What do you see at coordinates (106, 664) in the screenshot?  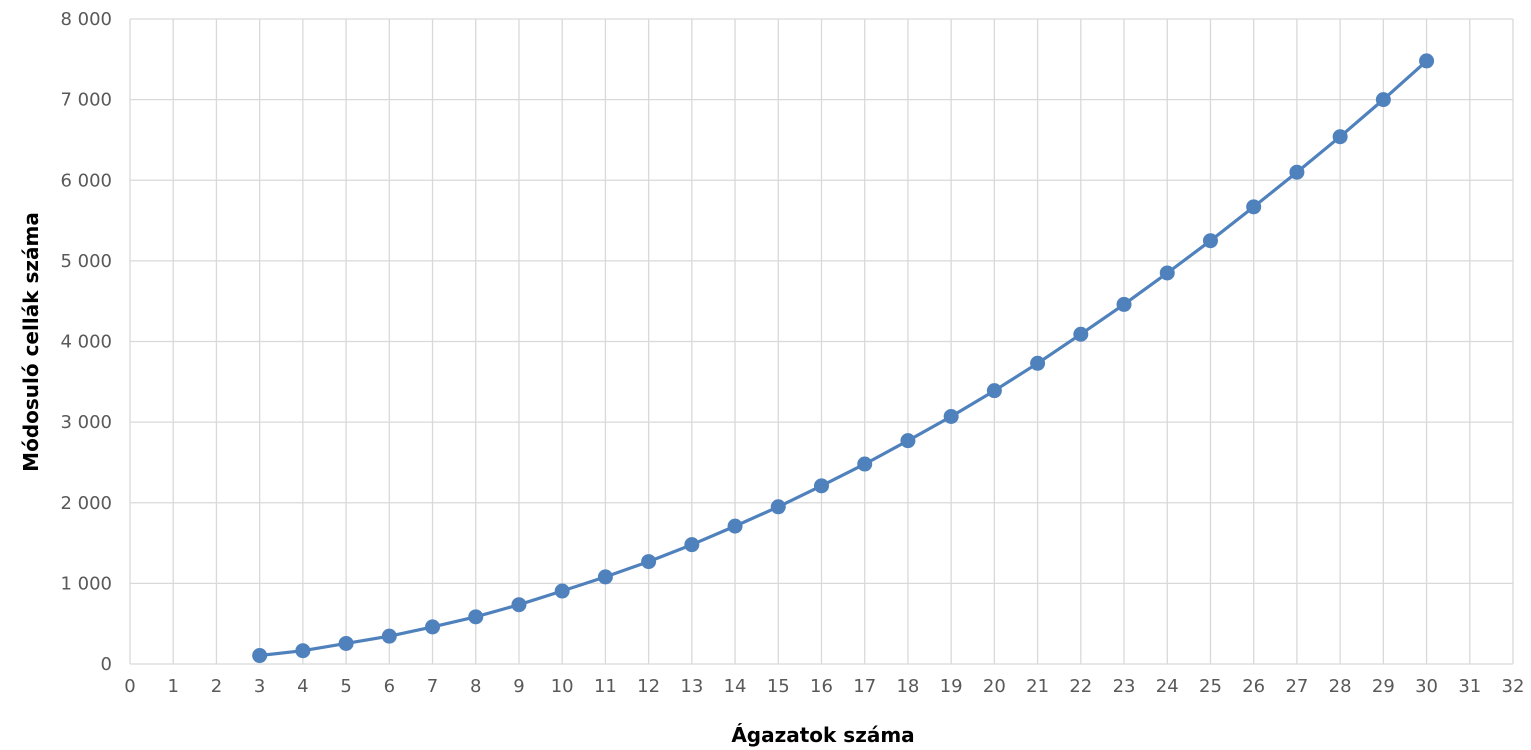 I see `y-tick-label: 0` at bounding box center [106, 664].